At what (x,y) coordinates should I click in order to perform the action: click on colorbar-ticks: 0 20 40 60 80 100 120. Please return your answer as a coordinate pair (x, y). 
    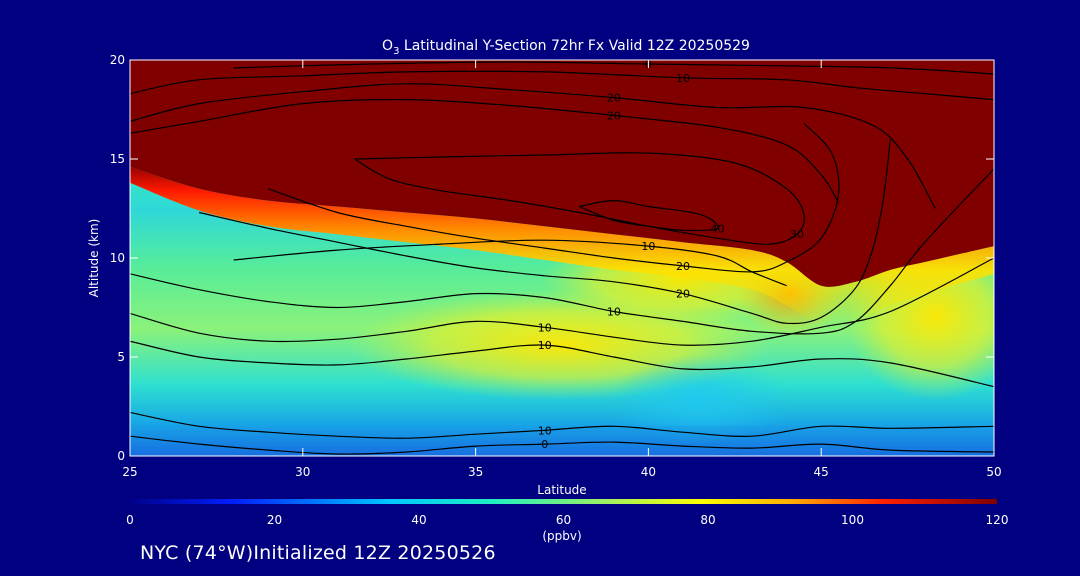
    Looking at the image, I should click on (567, 520).